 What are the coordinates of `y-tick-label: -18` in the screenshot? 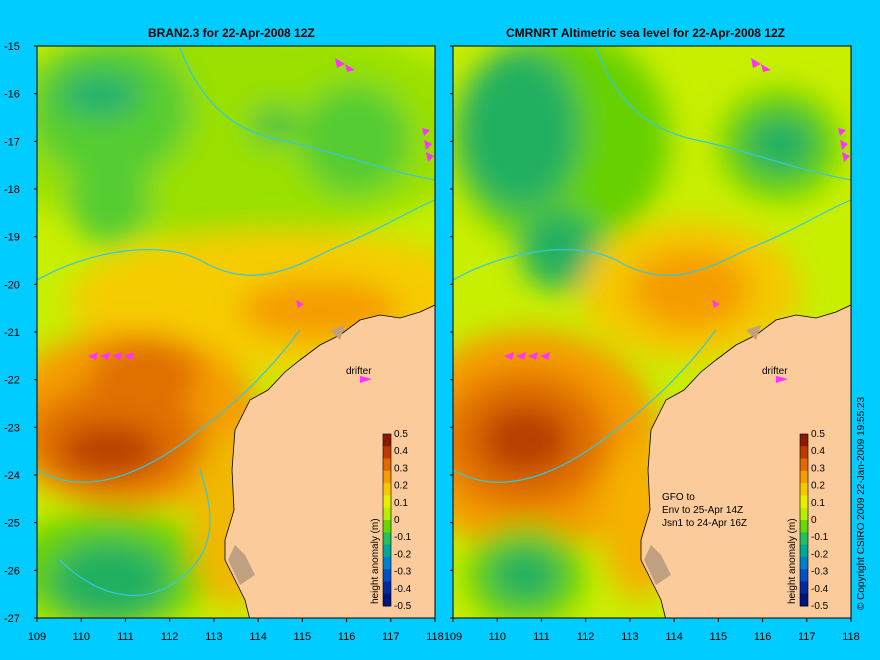 It's located at (12, 190).